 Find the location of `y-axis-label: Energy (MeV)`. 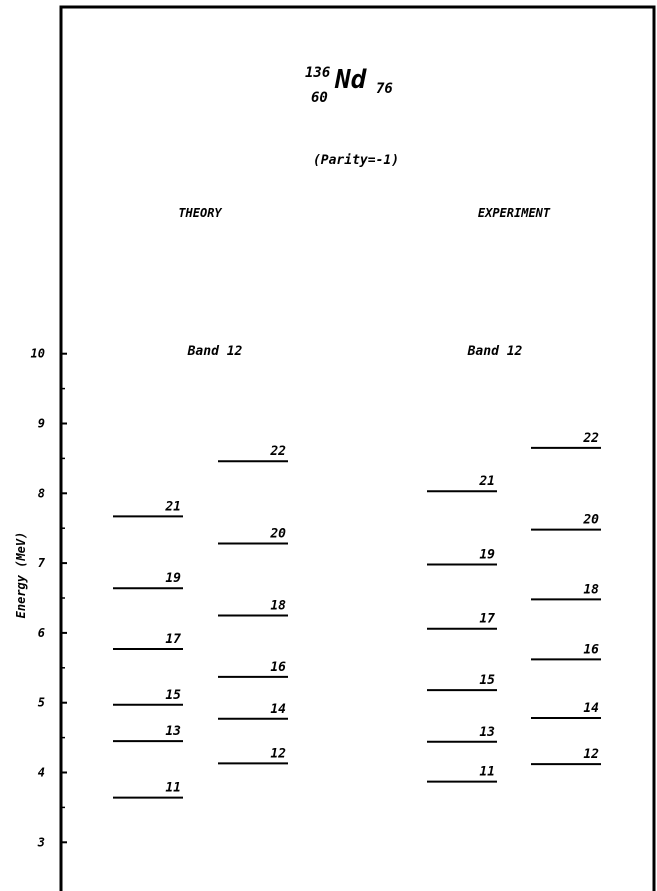

y-axis-label: Energy (MeV) is located at coordinates (21, 575).